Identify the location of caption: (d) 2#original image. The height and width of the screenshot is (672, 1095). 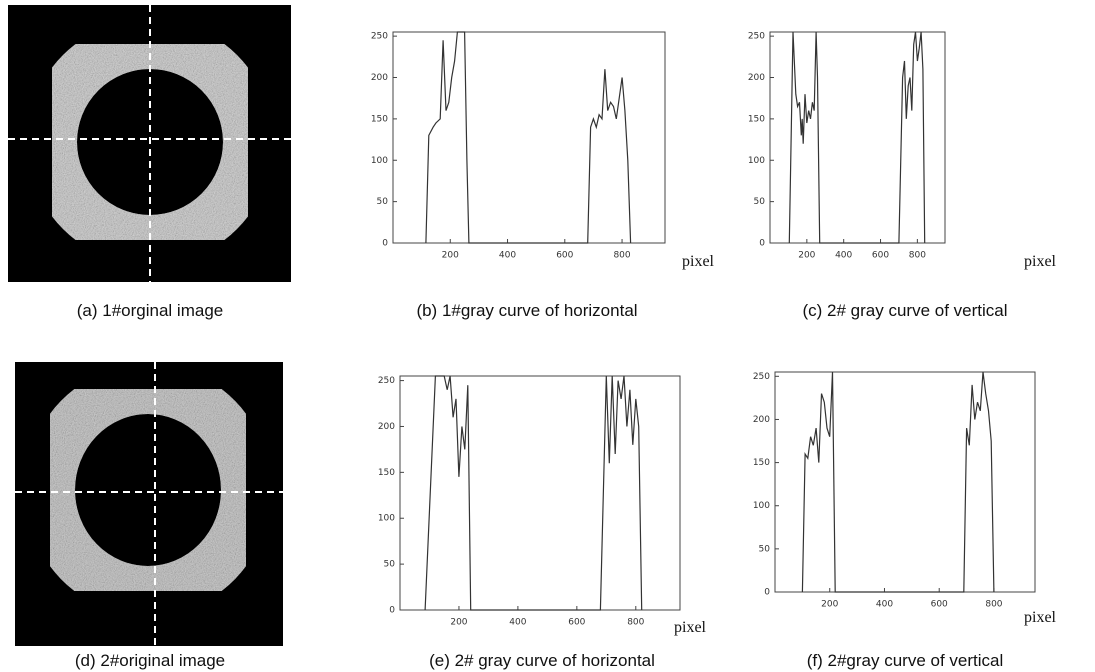
(150, 660).